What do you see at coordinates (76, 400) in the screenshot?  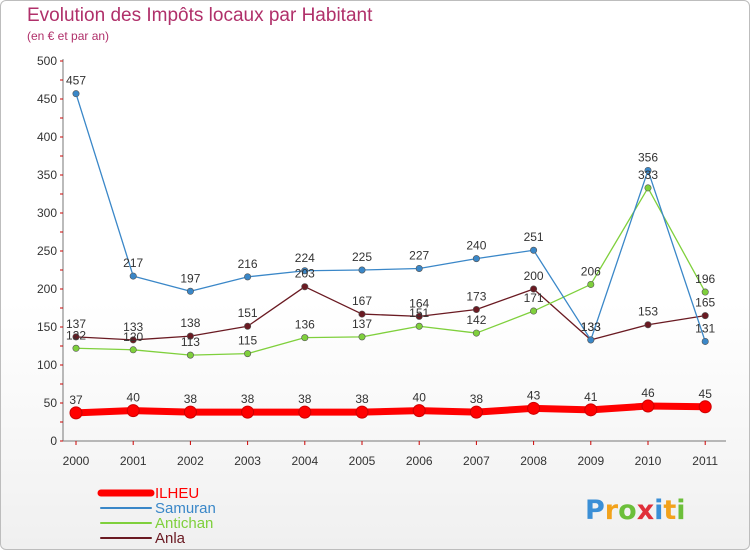 I see `data-label: 37` at bounding box center [76, 400].